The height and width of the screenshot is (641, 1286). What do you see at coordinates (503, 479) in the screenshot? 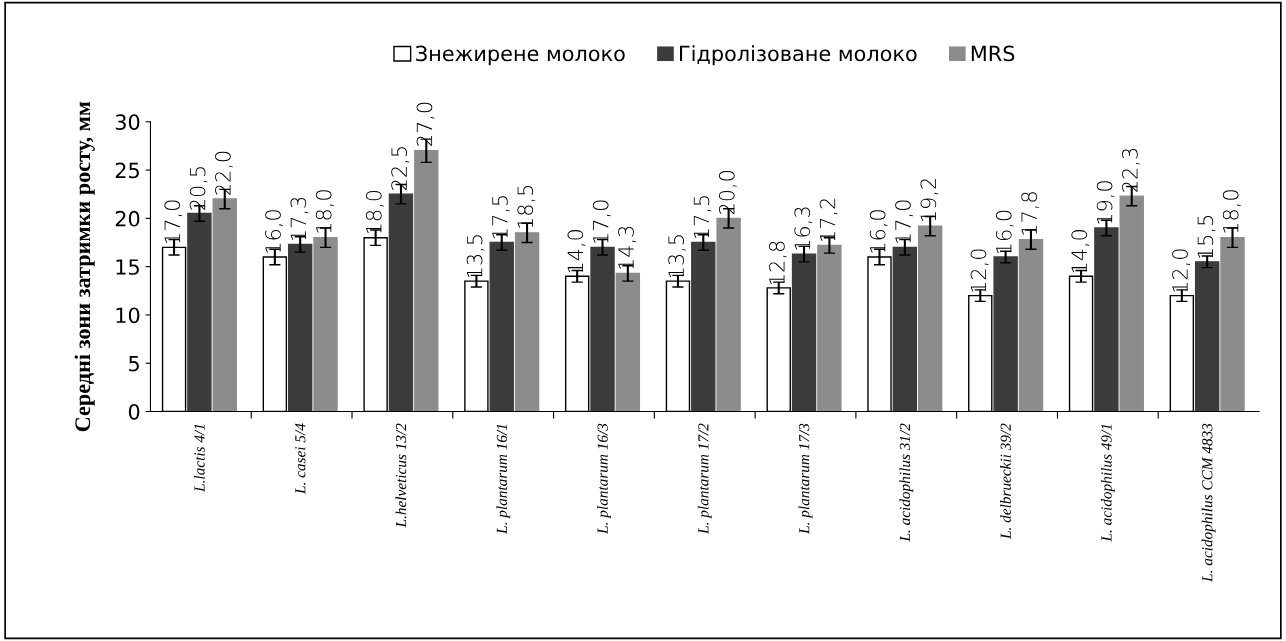
I see `x-tick-label: L. plantarum 16/1` at bounding box center [503, 479].